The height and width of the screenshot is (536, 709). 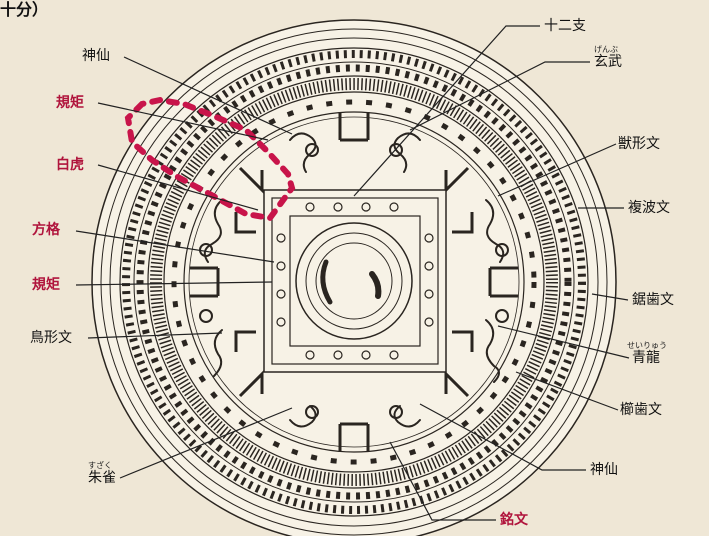 What do you see at coordinates (46, 285) in the screenshot?
I see `label-kiku-2: 規矩` at bounding box center [46, 285].